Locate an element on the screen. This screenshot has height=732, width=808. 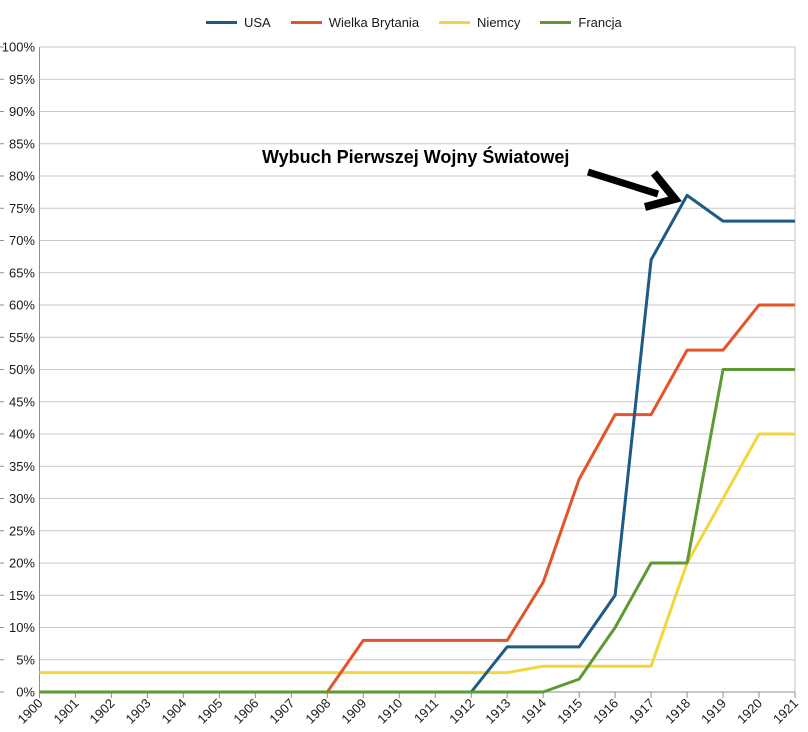
x-tick-label: 1915 is located at coordinates (569, 711).